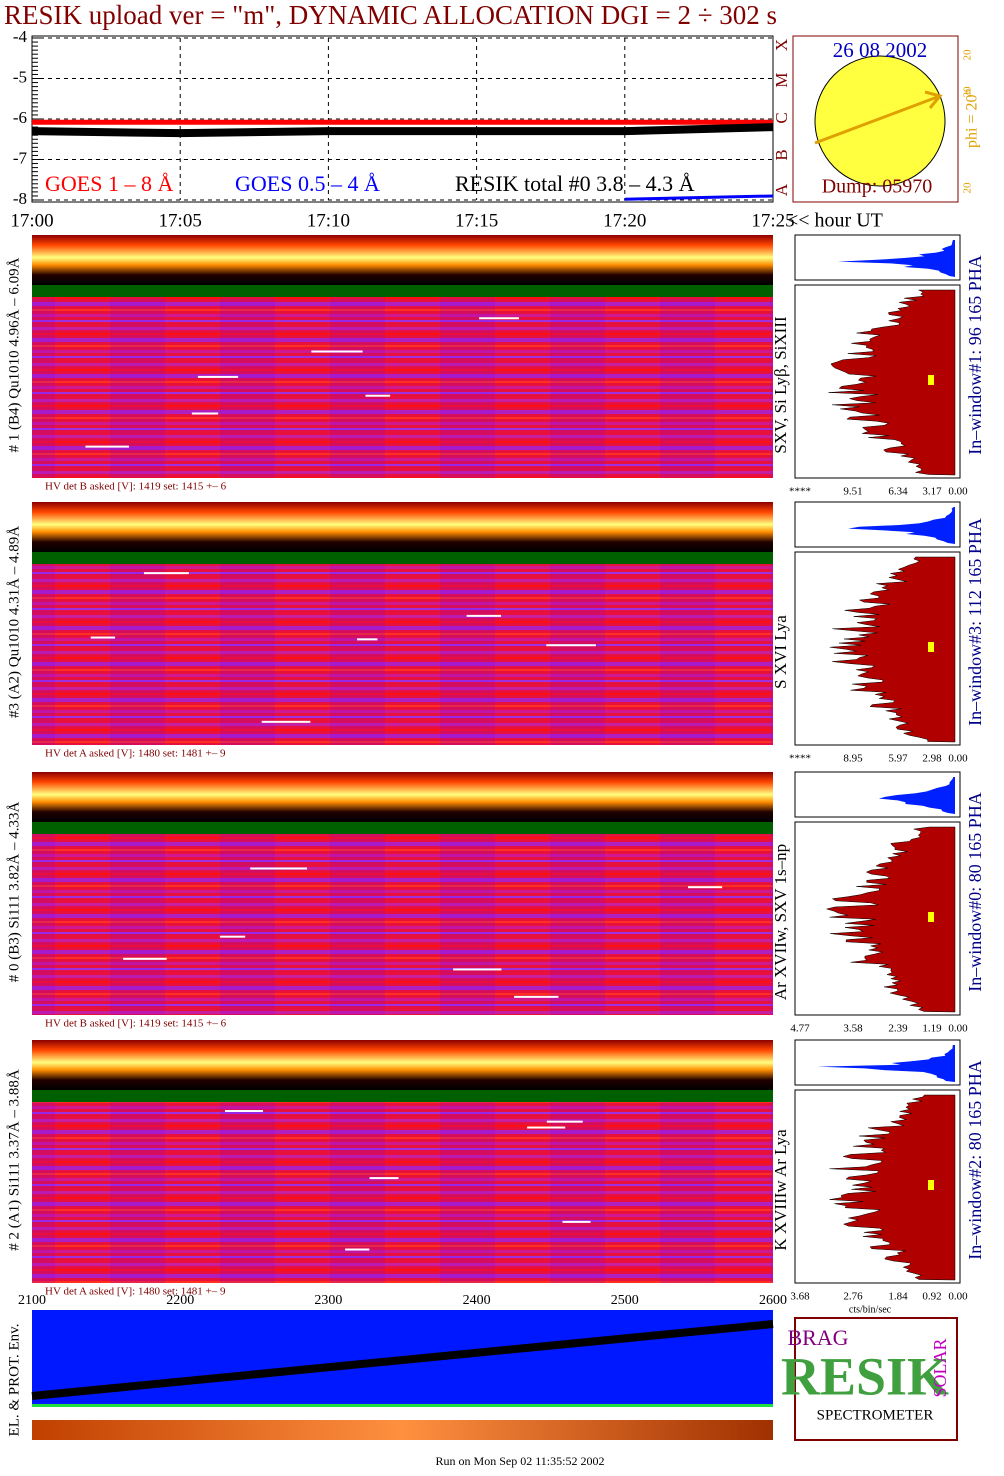 The height and width of the screenshot is (1476, 1004). I want to click on x-tick-label: 17:10, so click(328, 220).